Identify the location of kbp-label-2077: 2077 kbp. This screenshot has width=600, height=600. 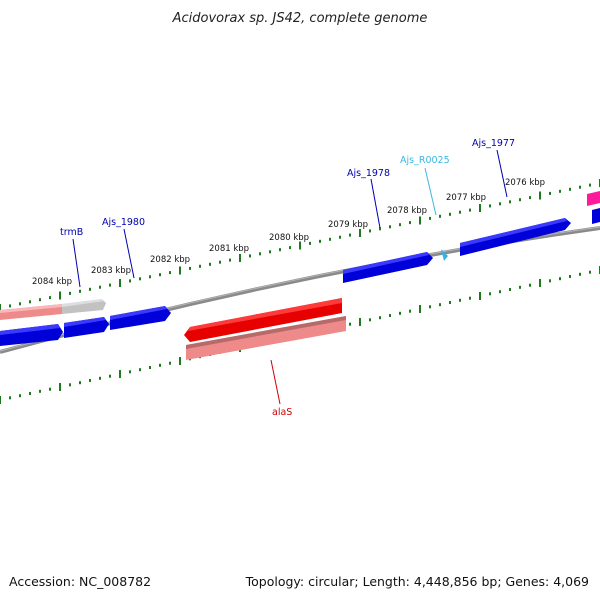
(466, 198).